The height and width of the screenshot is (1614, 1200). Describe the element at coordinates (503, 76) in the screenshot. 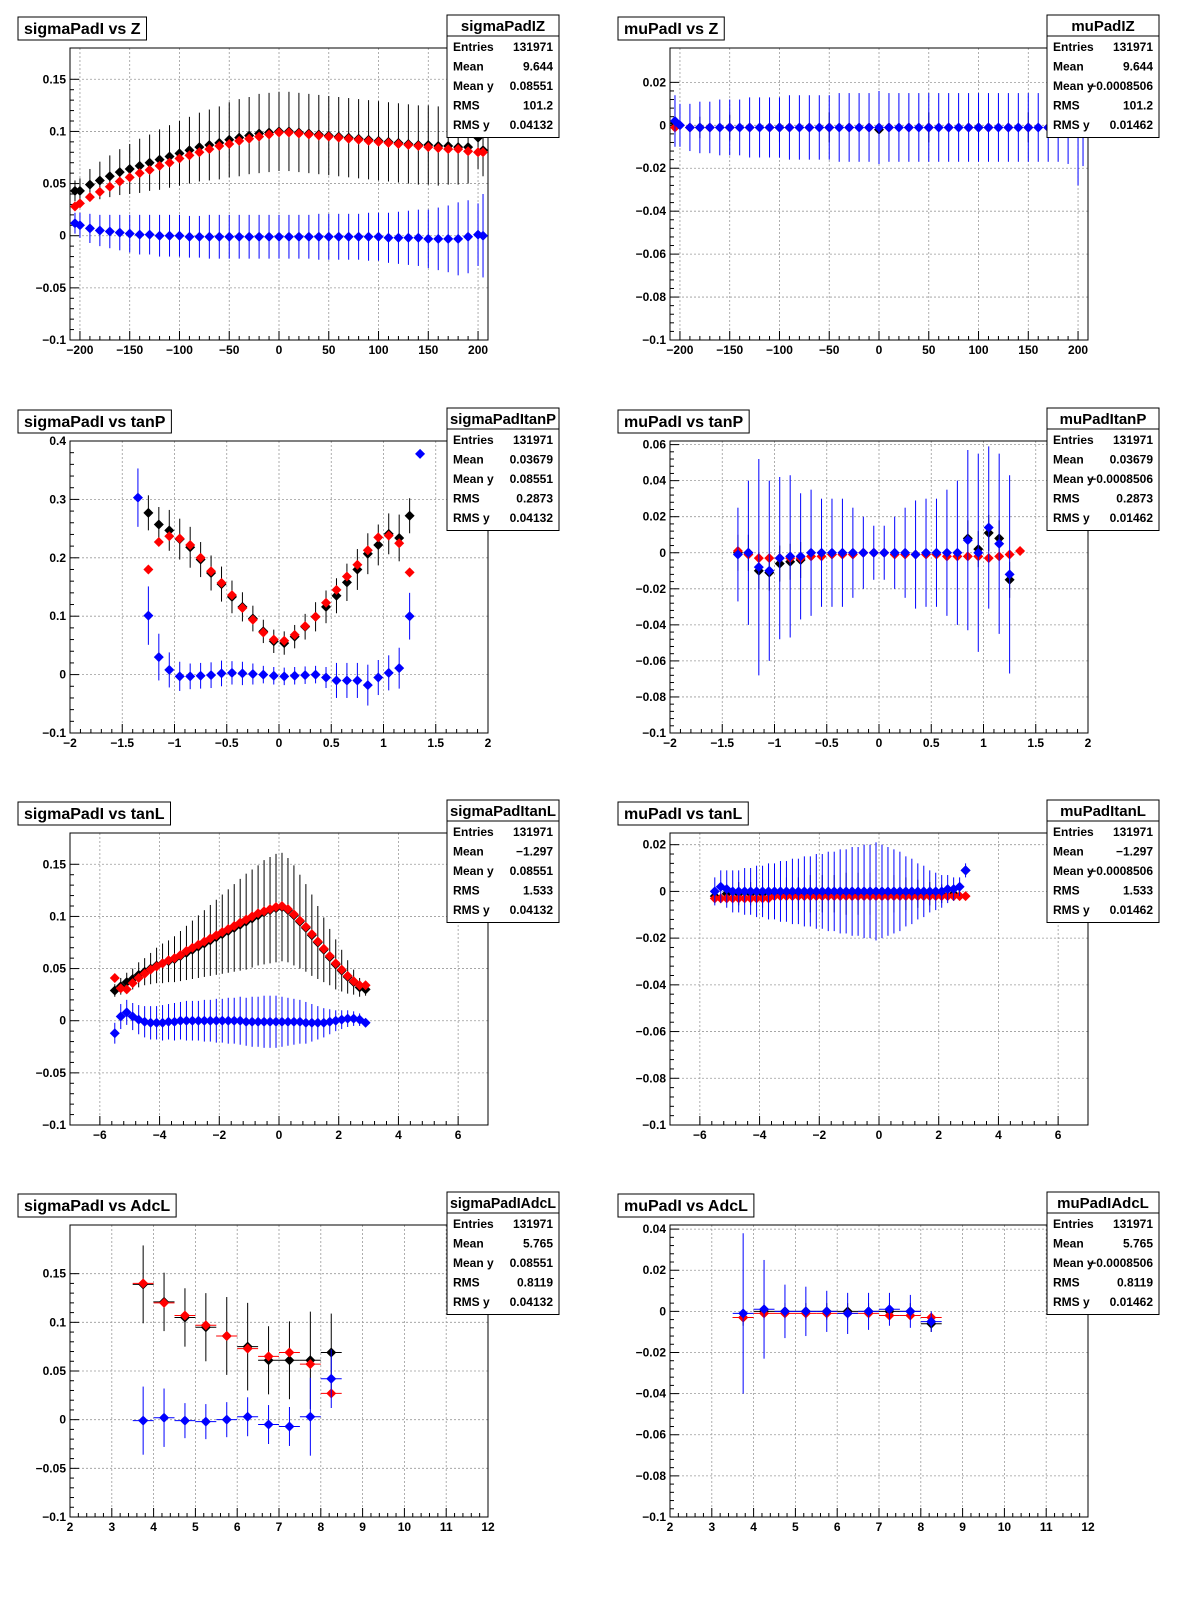

I see `stats-box` at that location.